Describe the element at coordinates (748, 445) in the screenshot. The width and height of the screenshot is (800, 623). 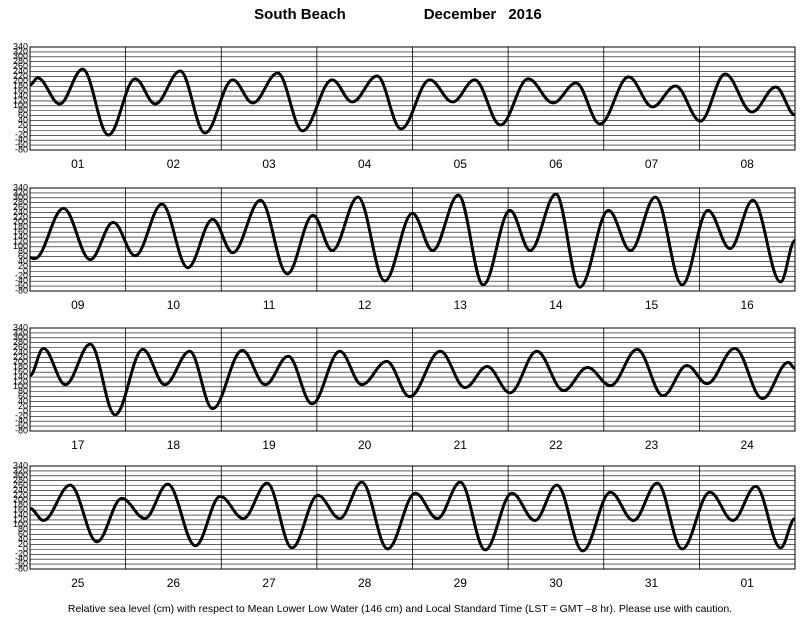
I see `x-tick-label: 24` at that location.